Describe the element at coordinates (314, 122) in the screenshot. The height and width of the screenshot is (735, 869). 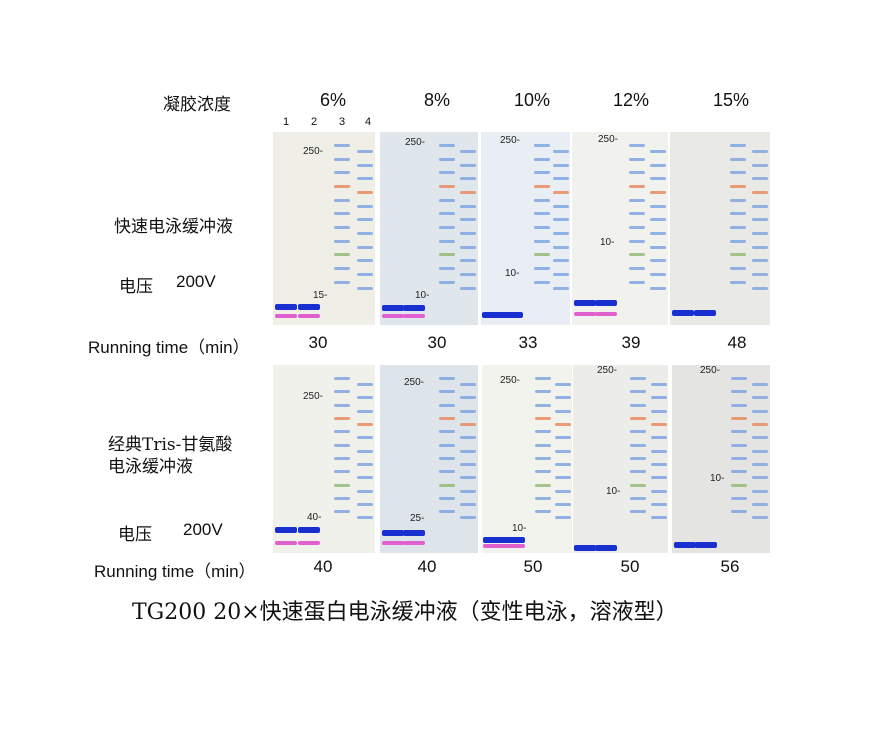
I see `lane-number-2: 2` at that location.